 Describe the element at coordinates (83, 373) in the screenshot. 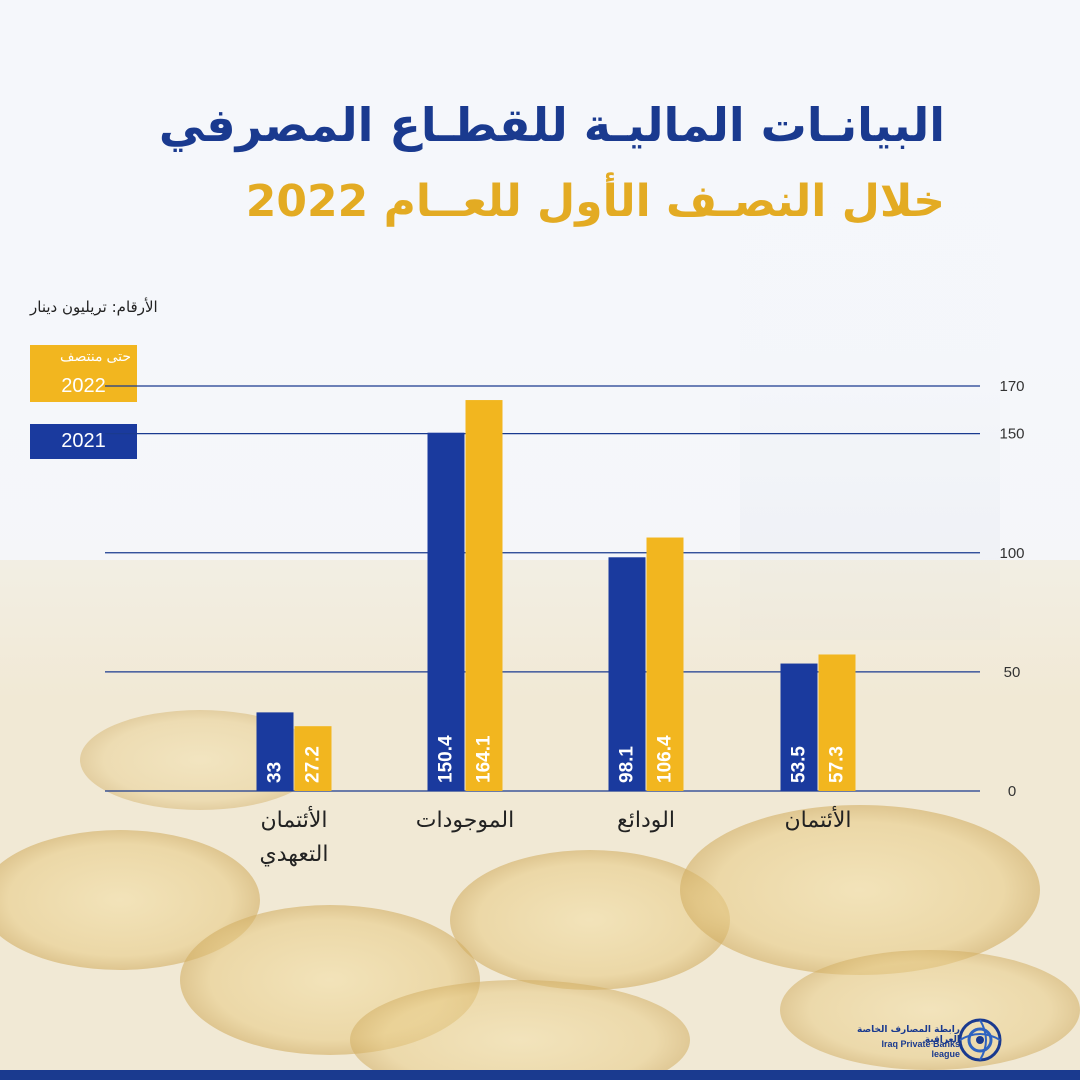

I see `legend-item-2022: حتى منتصف 2022` at that location.